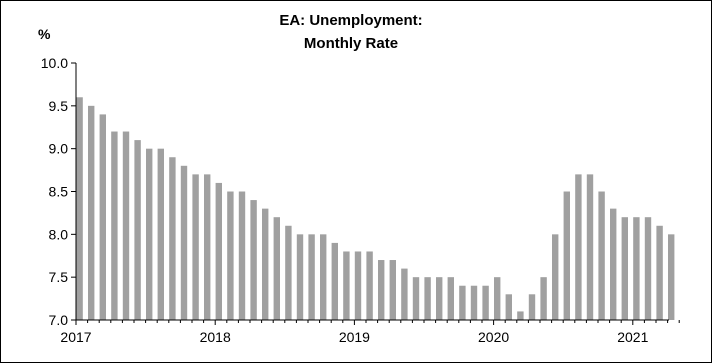 Image resolution: width=712 pixels, height=363 pixels. I want to click on chart-title-line1: EA: Unemployment:, so click(350, 20).